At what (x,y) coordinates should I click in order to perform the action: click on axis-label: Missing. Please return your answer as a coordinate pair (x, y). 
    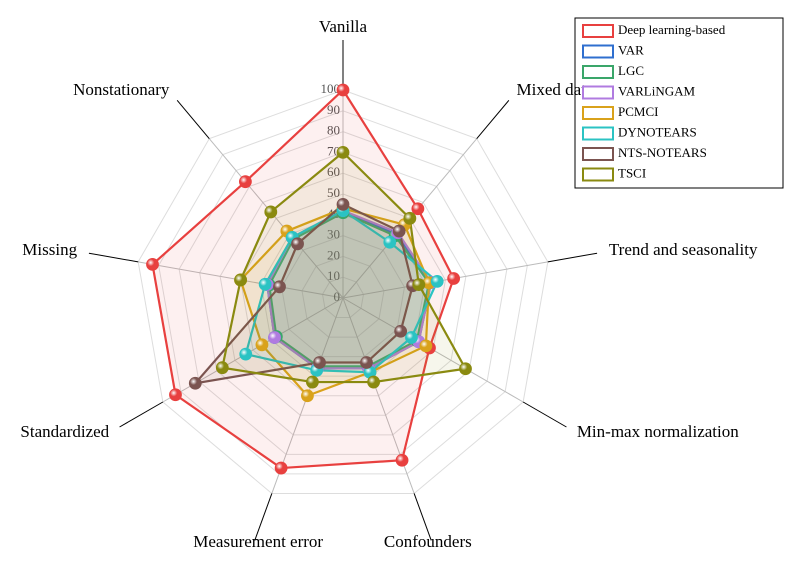
    Looking at the image, I should click on (49, 249).